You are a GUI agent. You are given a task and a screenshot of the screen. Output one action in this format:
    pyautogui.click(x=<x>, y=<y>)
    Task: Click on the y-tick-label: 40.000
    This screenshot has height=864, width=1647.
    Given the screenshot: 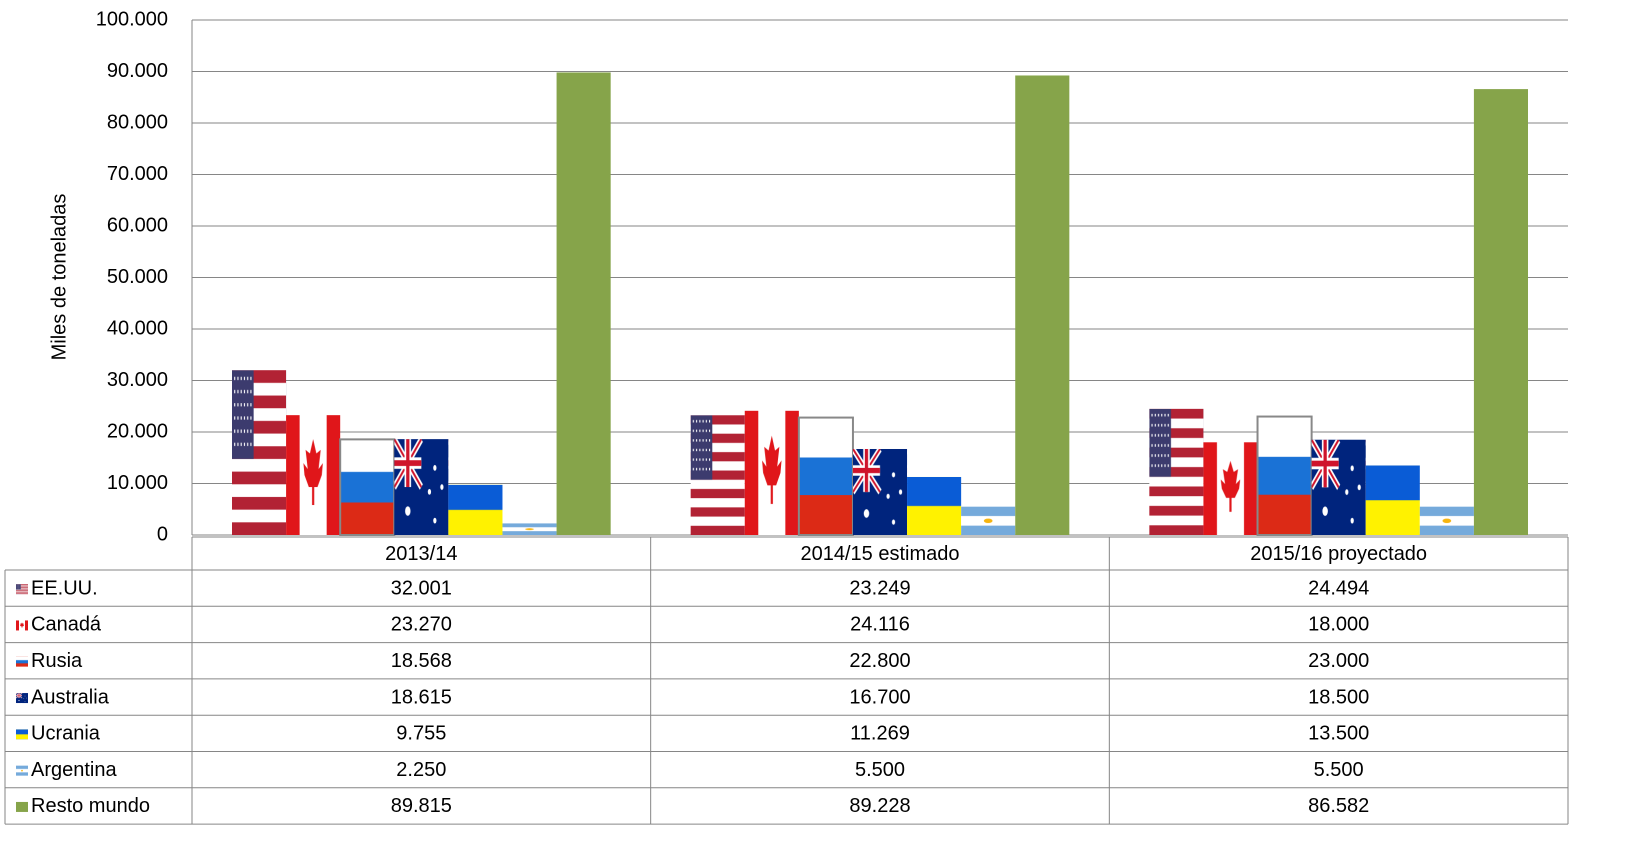 What is the action you would take?
    pyautogui.click(x=137, y=328)
    